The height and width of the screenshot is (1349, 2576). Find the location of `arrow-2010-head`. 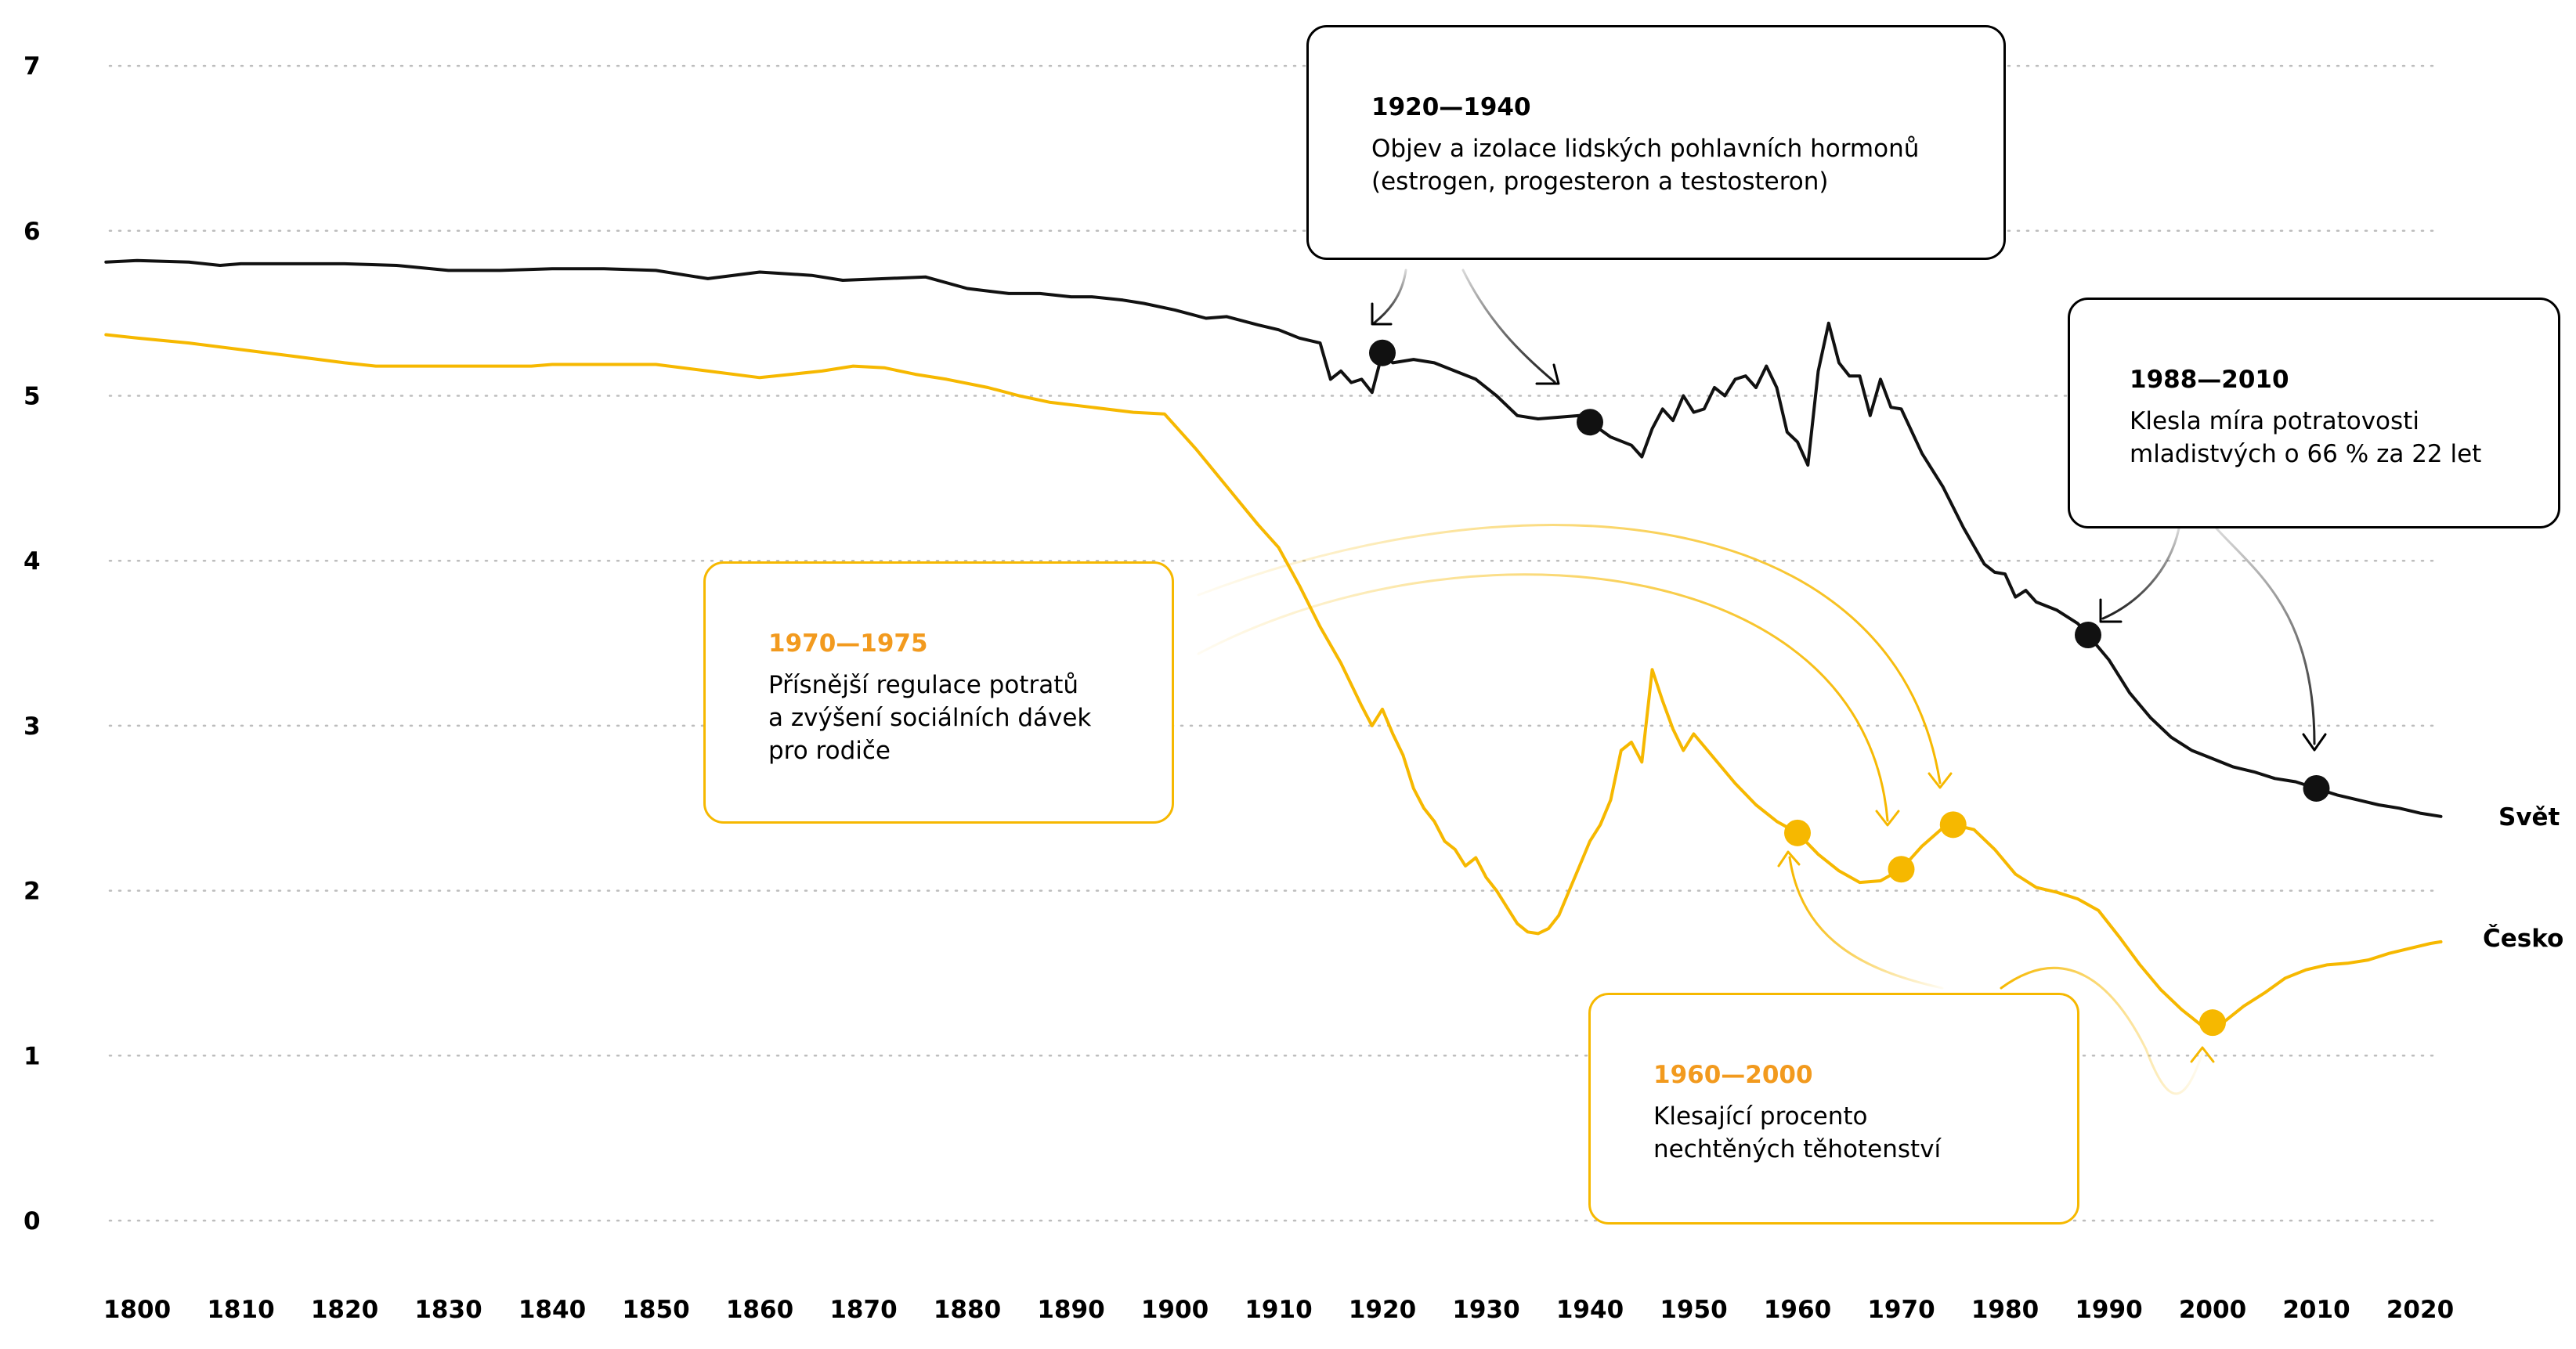

arrow-2010-head is located at coordinates (2314, 742).